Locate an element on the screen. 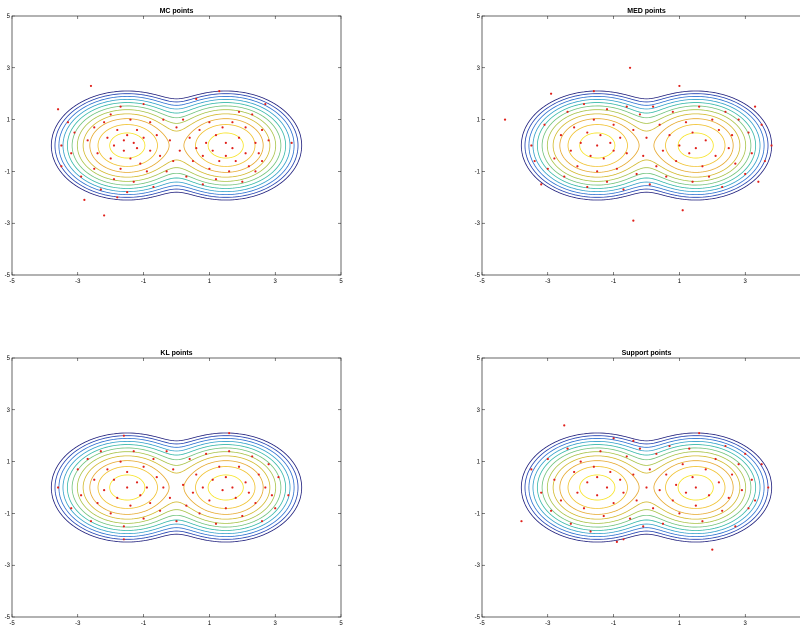  y-tick-label: -3 is located at coordinates (478, 566).